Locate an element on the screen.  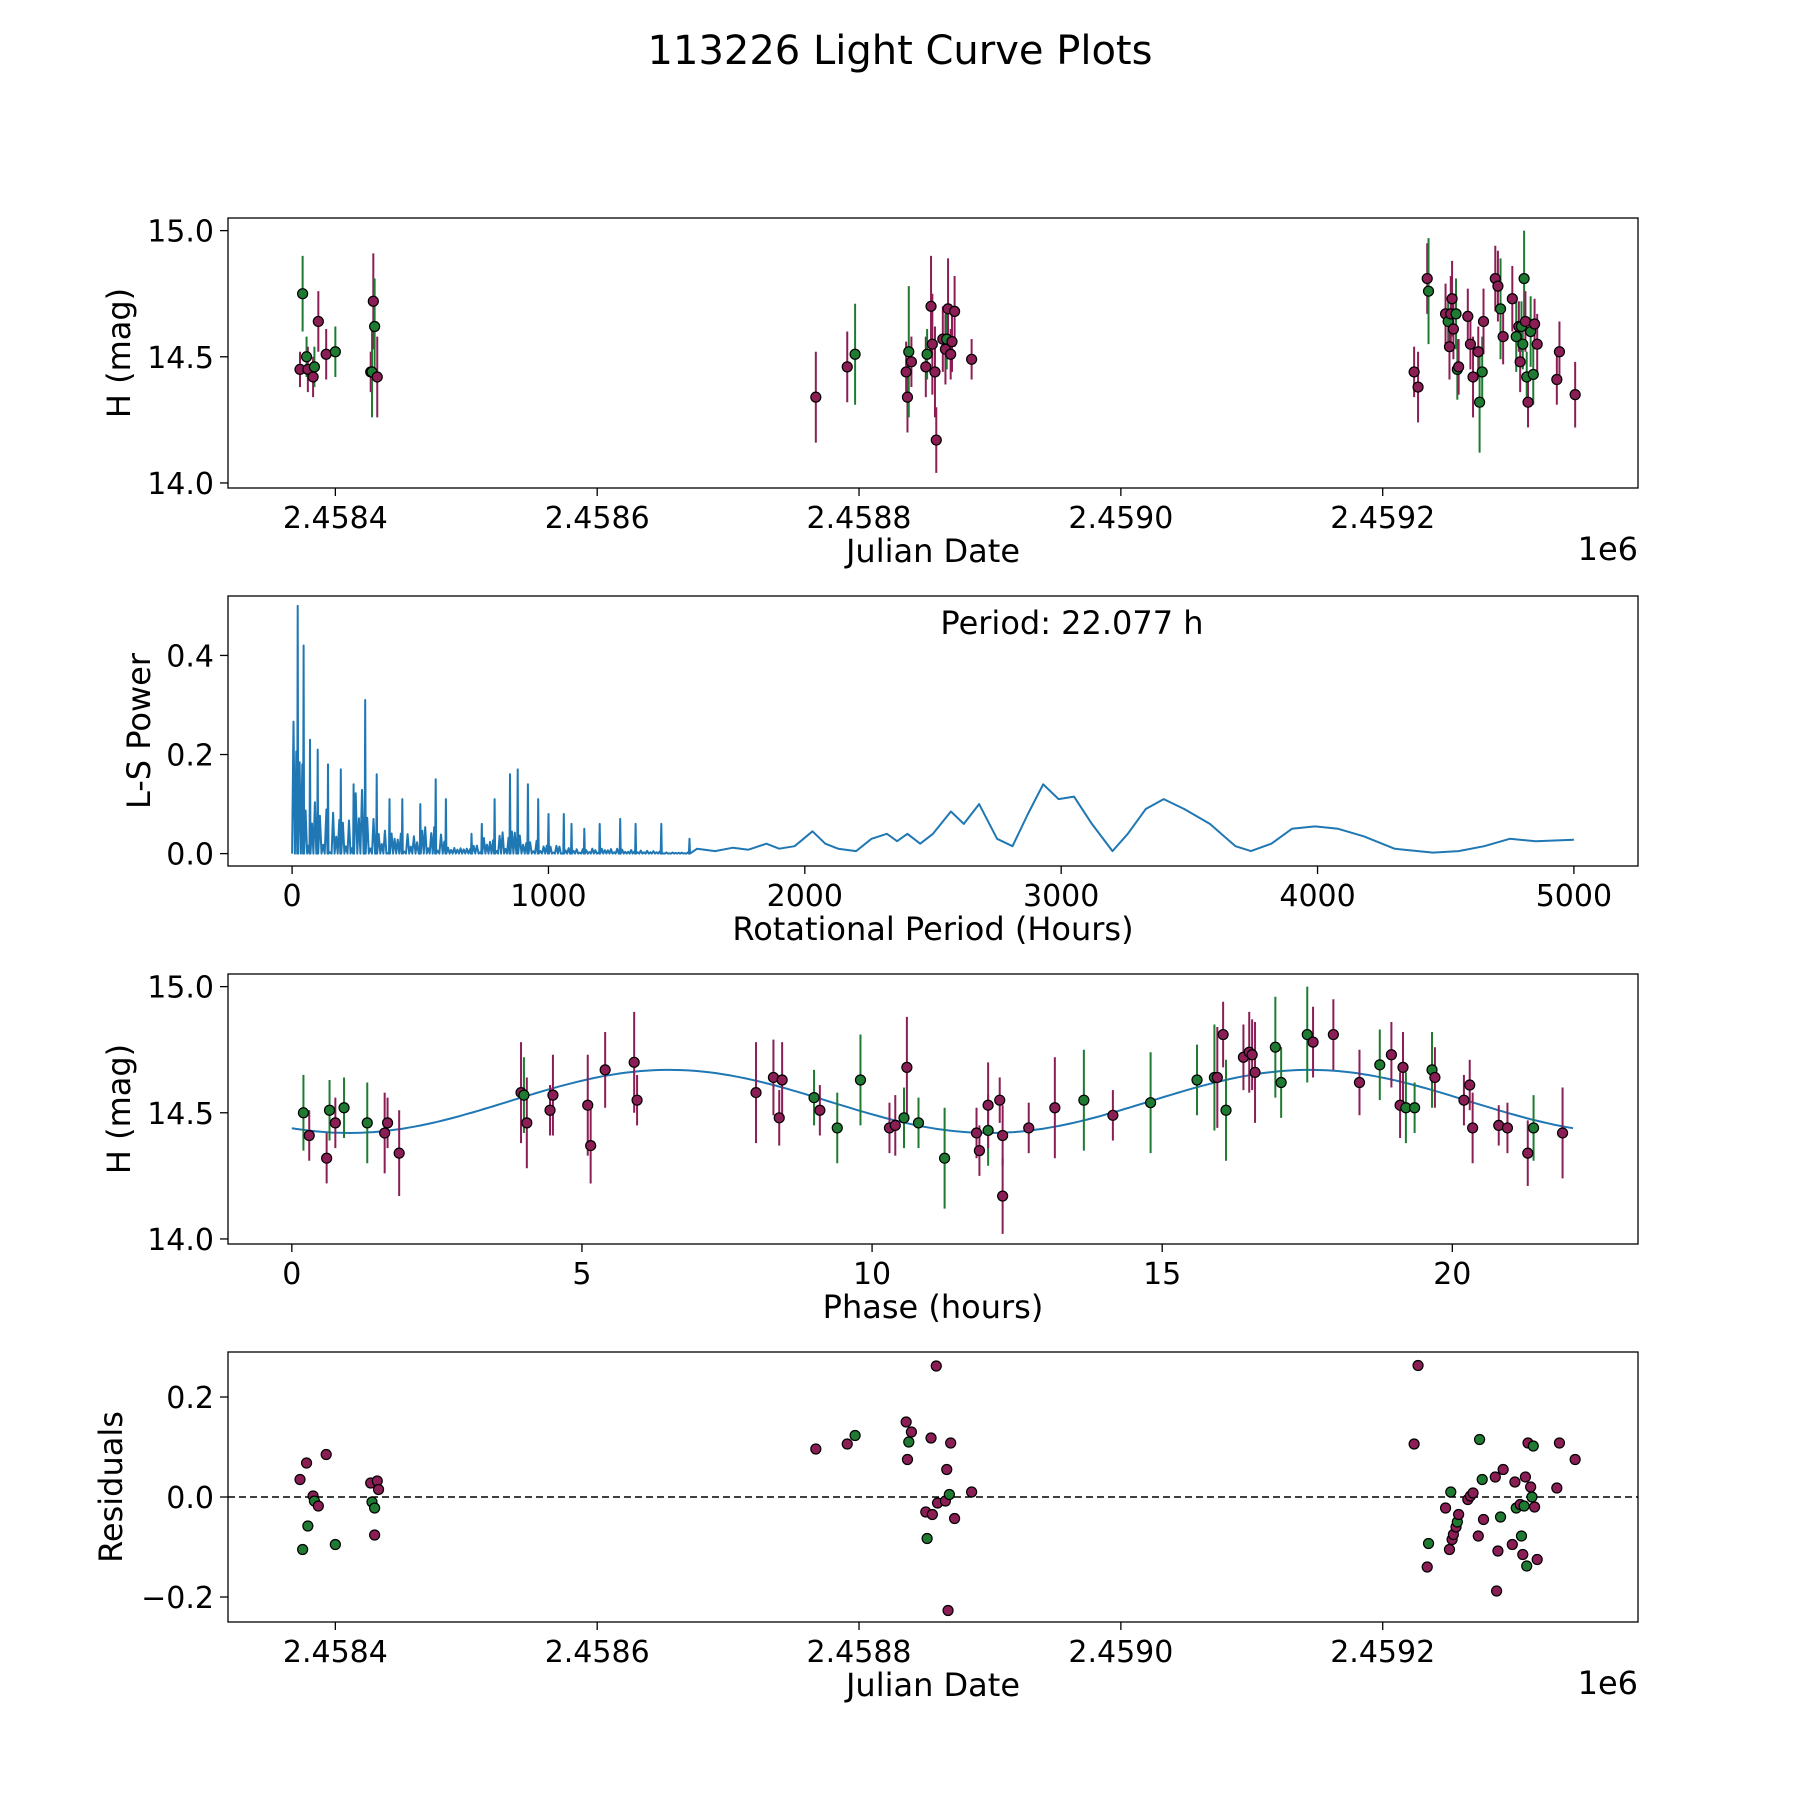
x-tick-label: 5000 is located at coordinates (1574, 896).